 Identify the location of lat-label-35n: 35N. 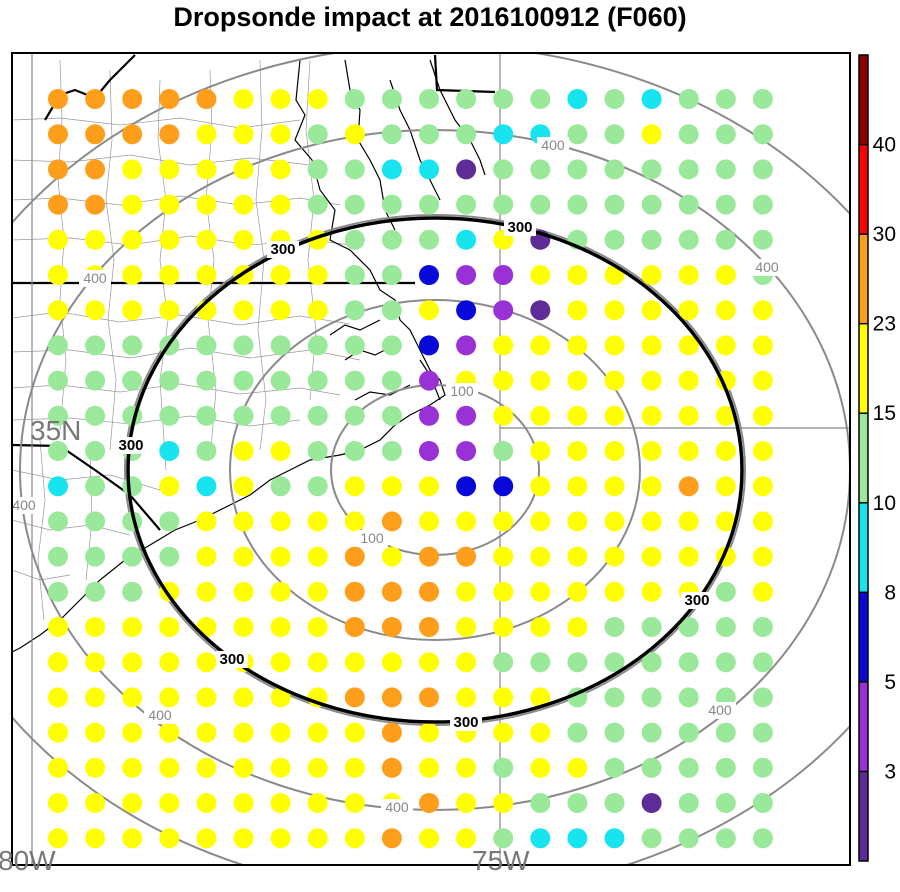
(55, 430).